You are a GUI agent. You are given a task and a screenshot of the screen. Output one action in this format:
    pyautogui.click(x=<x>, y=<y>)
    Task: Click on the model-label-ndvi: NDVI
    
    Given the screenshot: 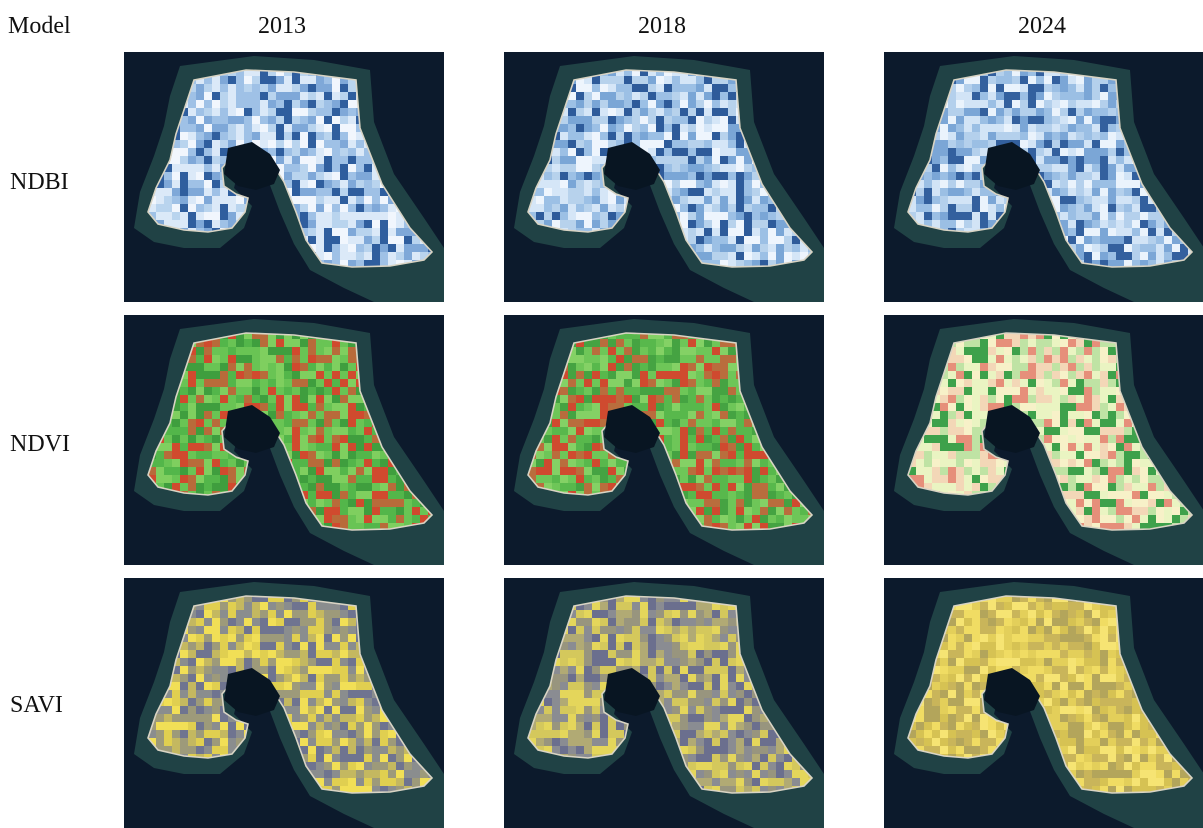 What is the action you would take?
    pyautogui.click(x=55, y=444)
    